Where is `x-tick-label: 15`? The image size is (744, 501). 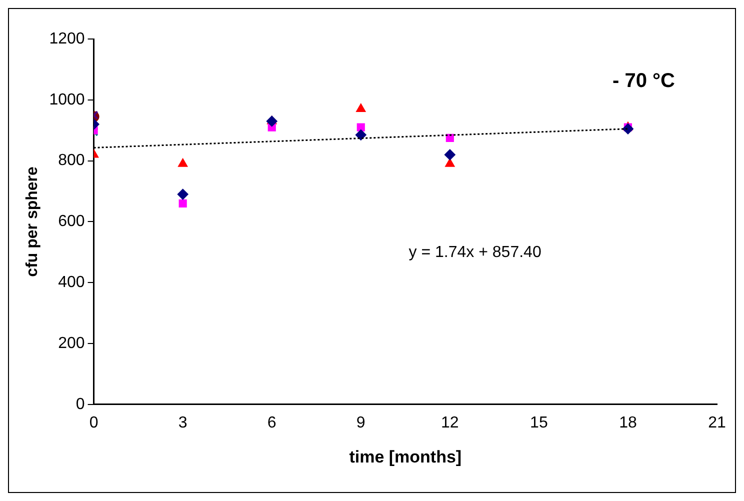
x-tick-label: 15 is located at coordinates (539, 423).